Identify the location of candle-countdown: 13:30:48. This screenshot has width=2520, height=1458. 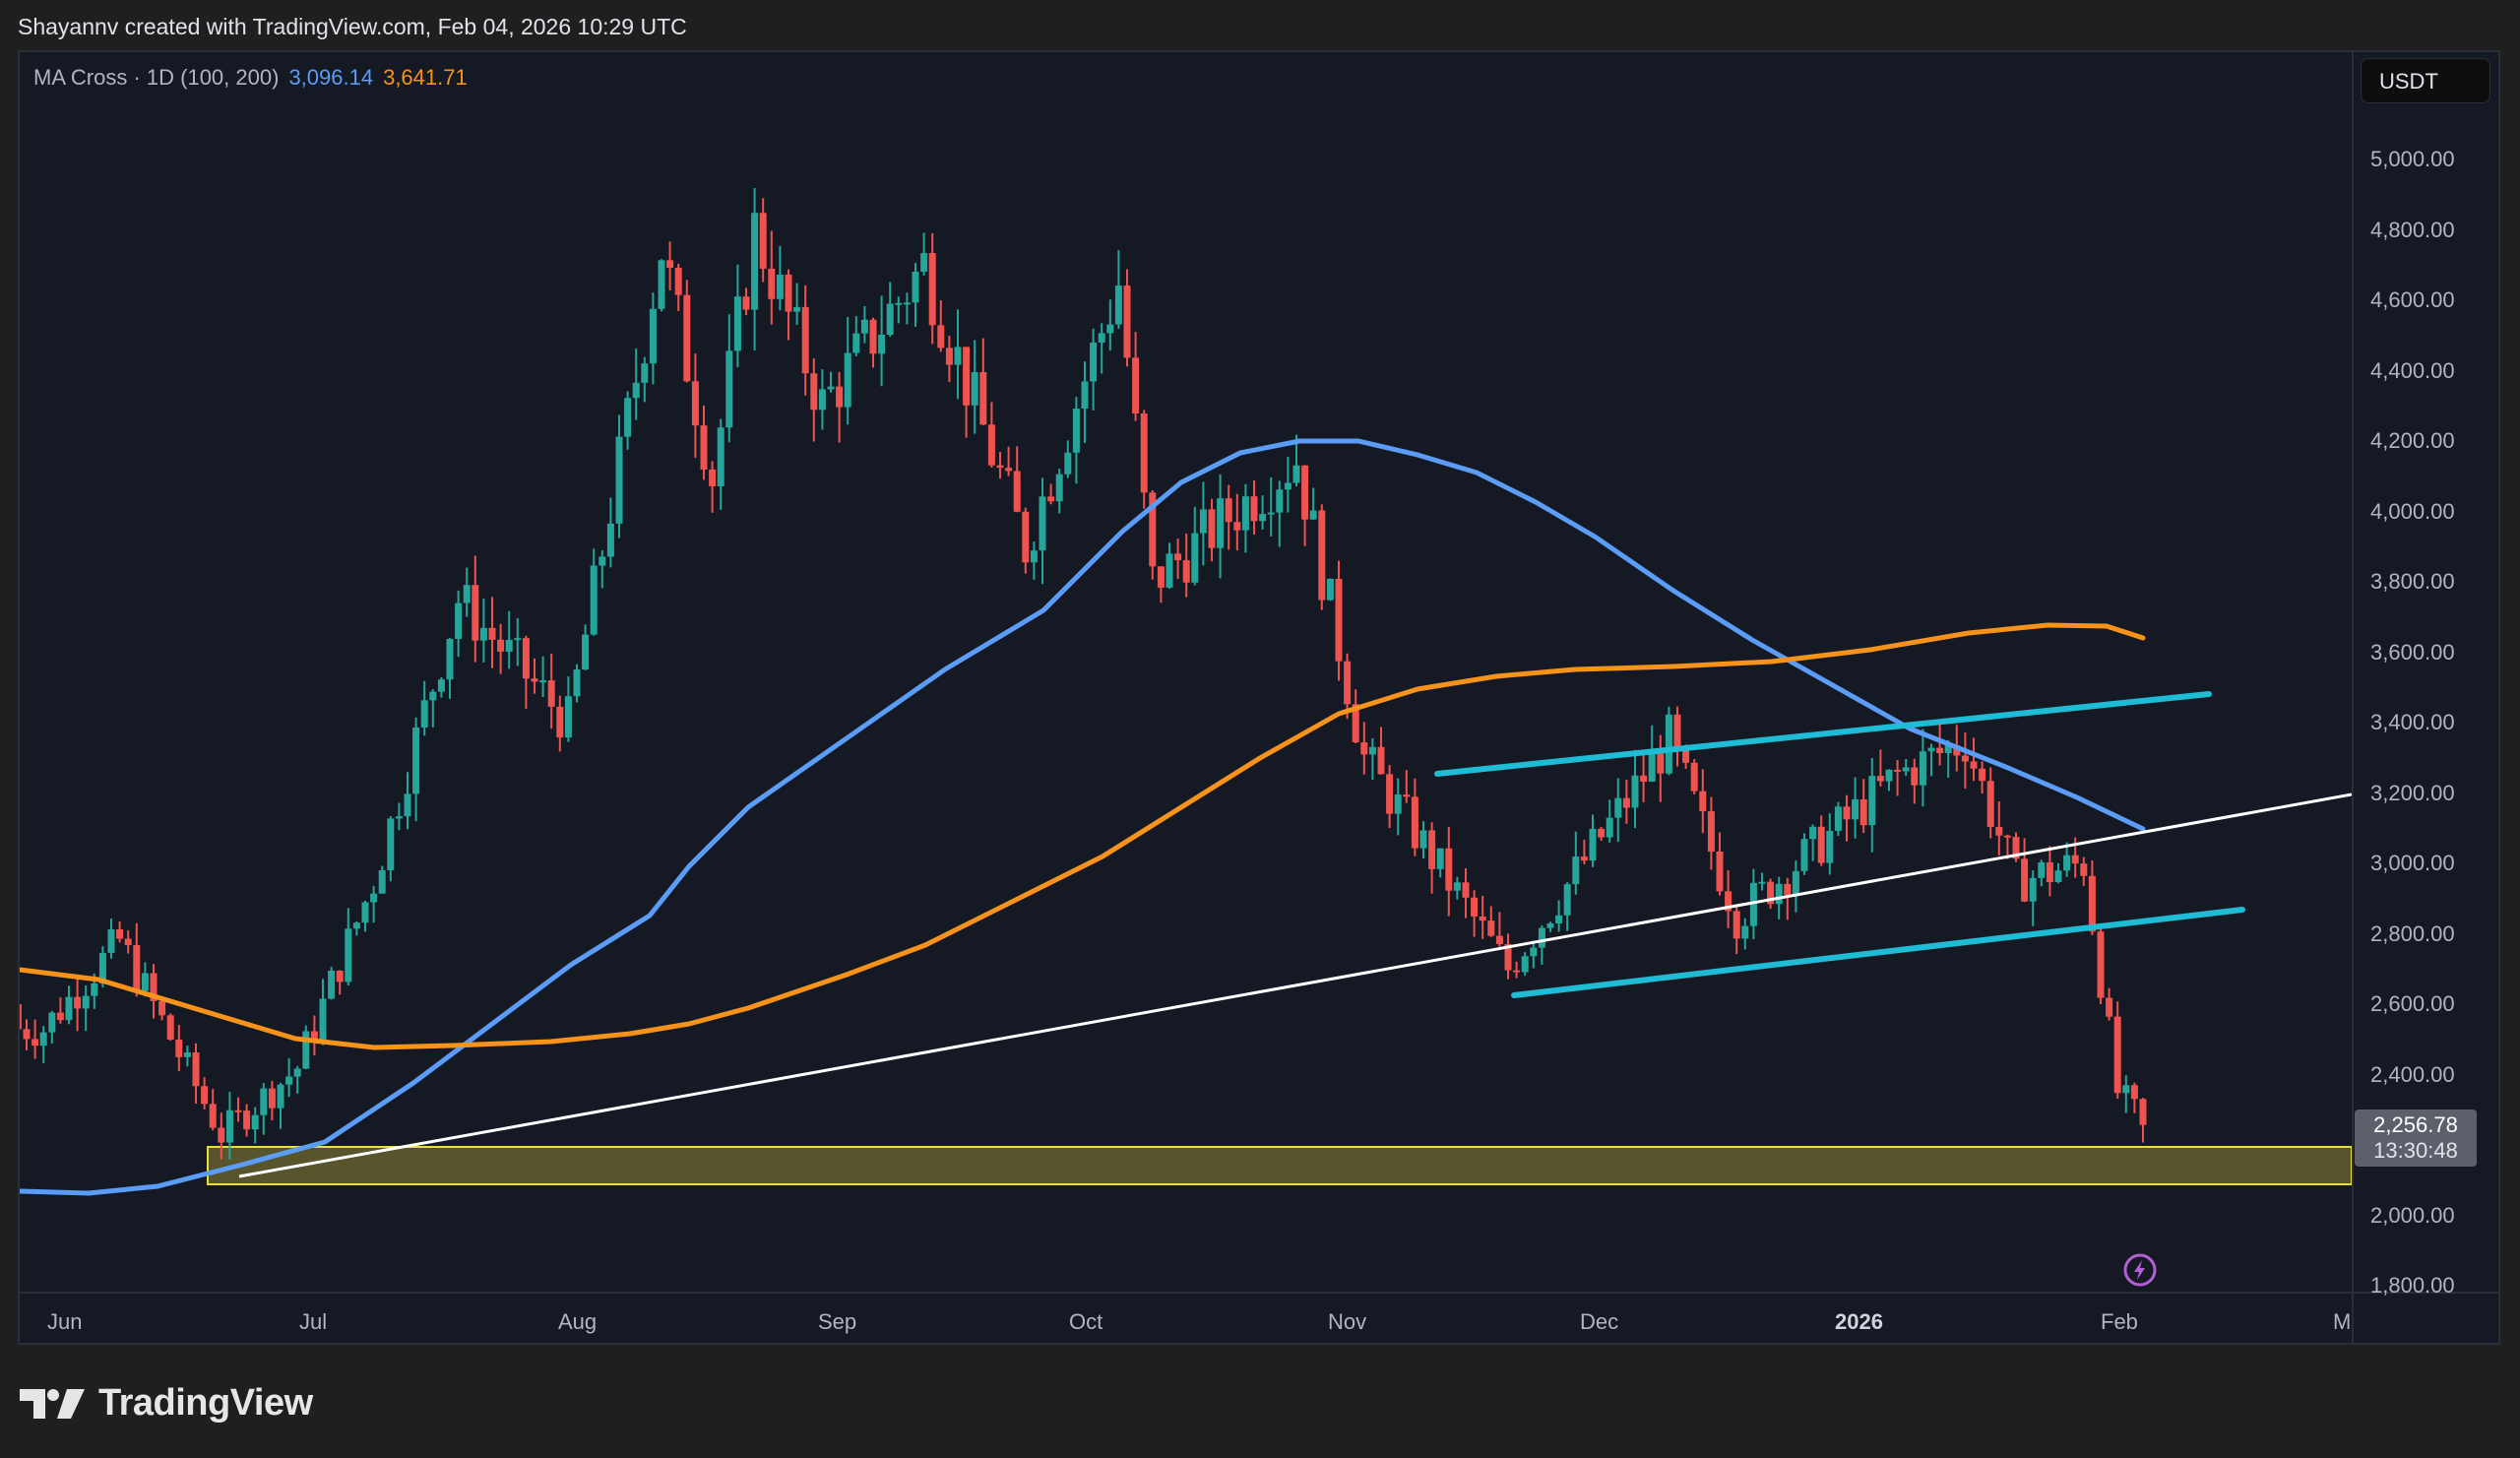
(2415, 1150).